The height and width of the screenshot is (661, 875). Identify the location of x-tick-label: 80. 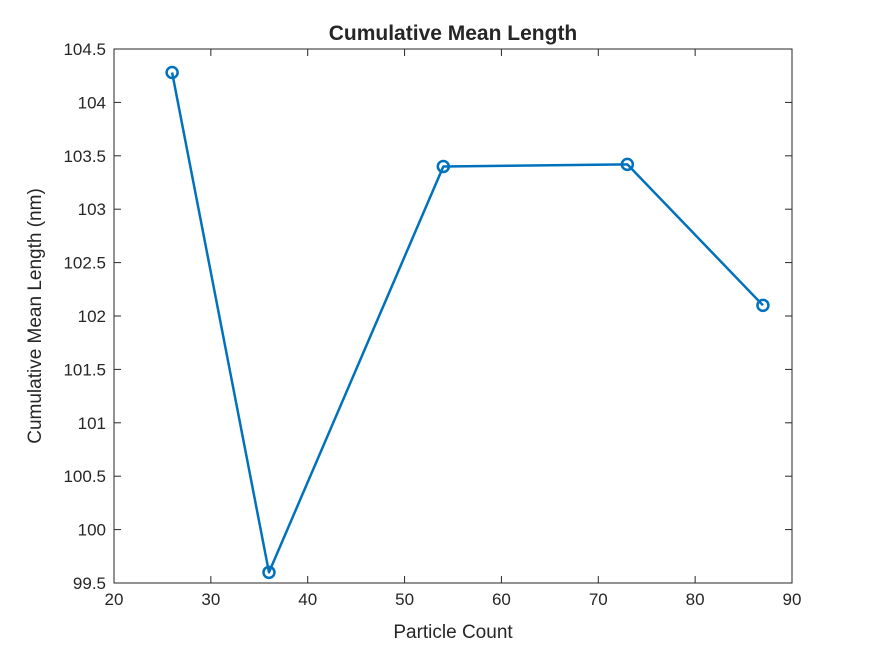
(695, 599).